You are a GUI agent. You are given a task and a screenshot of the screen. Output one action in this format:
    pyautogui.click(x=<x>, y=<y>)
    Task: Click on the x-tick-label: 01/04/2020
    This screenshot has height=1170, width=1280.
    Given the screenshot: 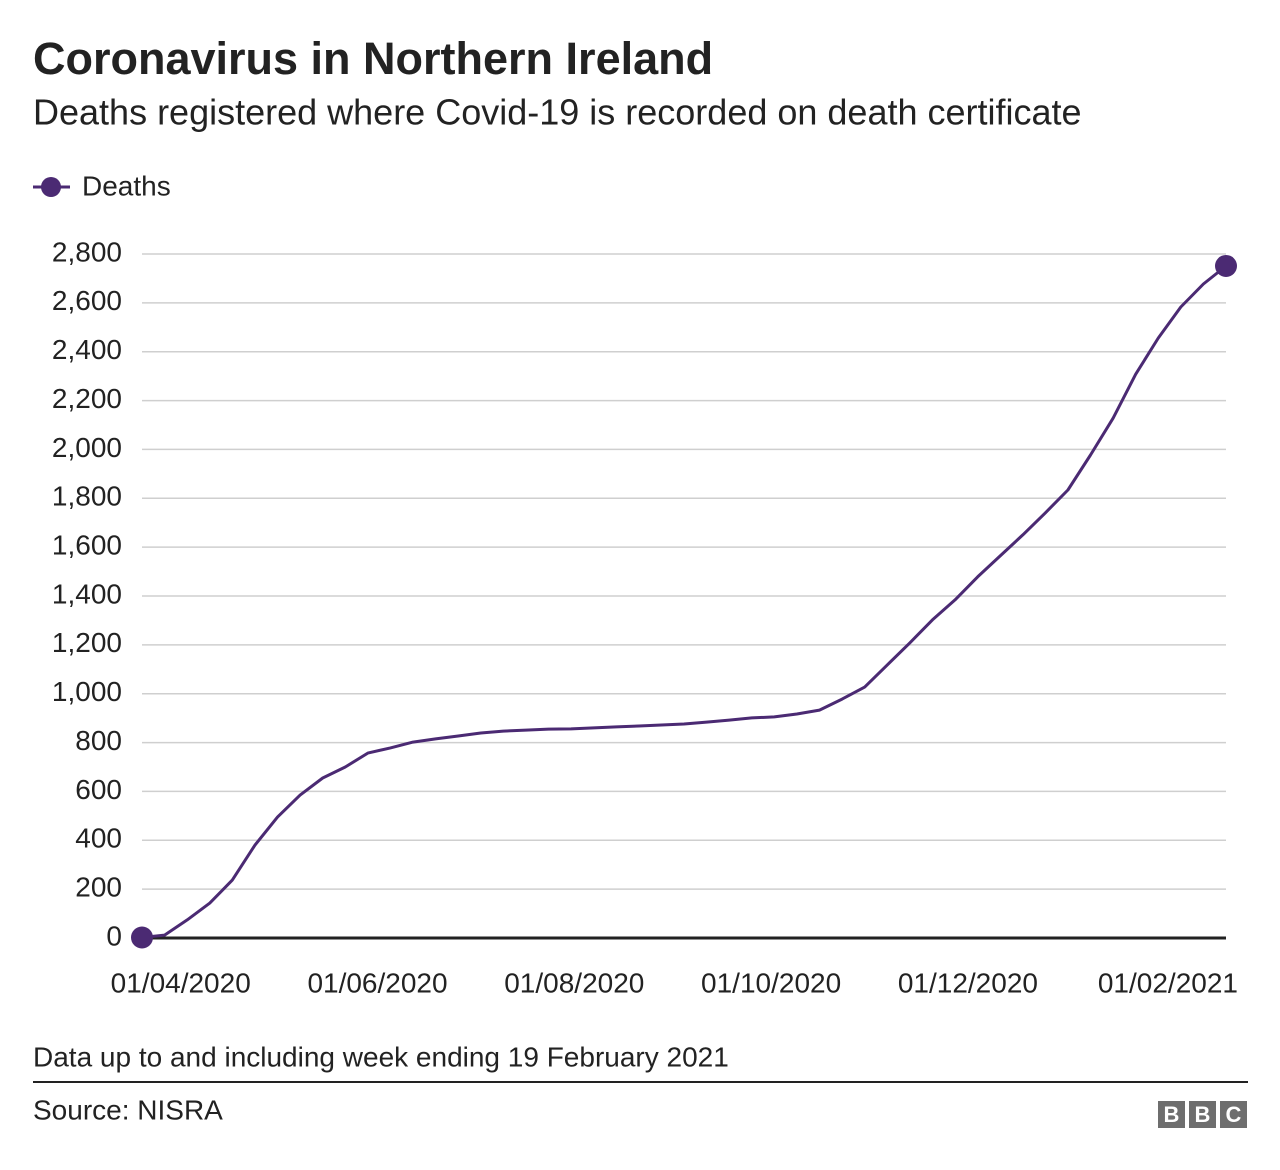 What is the action you would take?
    pyautogui.click(x=181, y=982)
    